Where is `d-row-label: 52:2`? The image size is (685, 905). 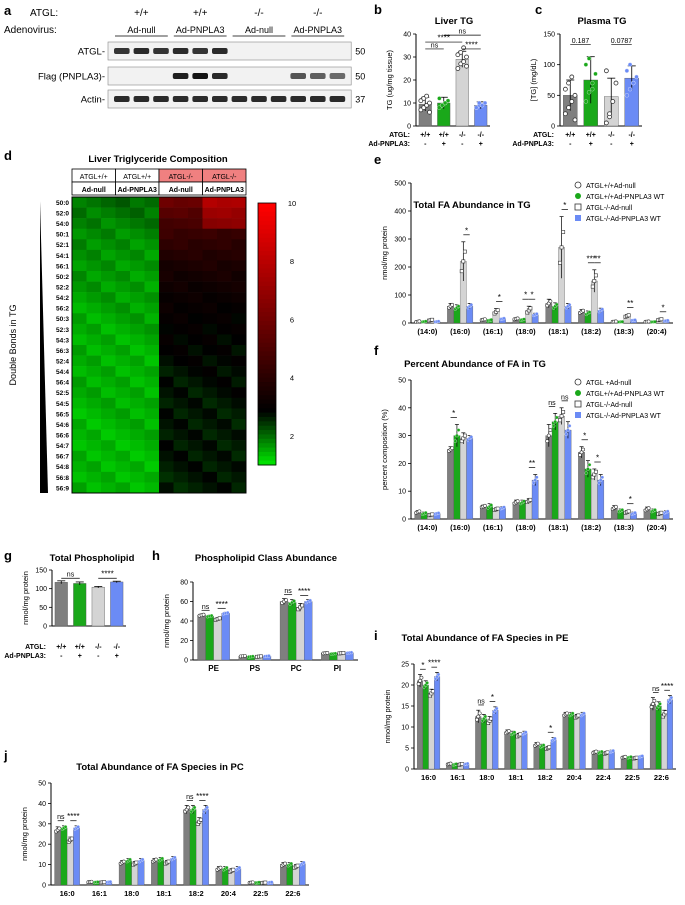 d-row-label: 52:2 is located at coordinates (62, 288).